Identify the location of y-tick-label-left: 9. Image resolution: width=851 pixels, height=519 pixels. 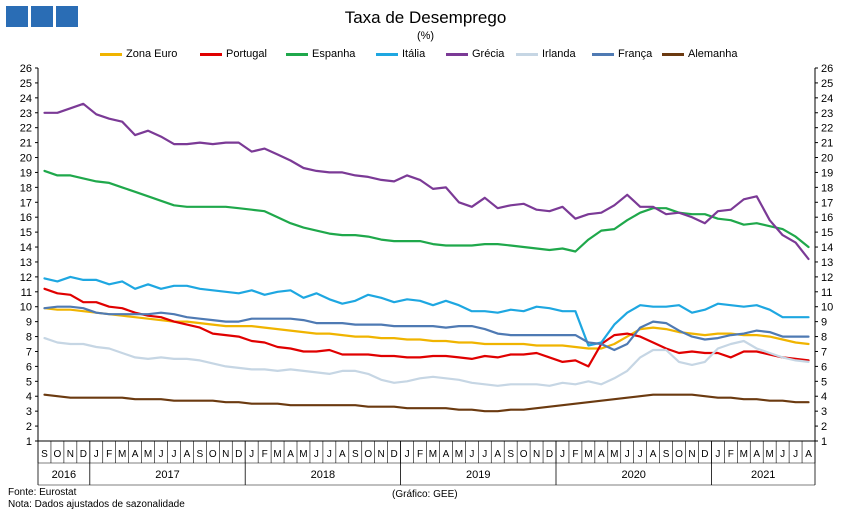
(29, 323).